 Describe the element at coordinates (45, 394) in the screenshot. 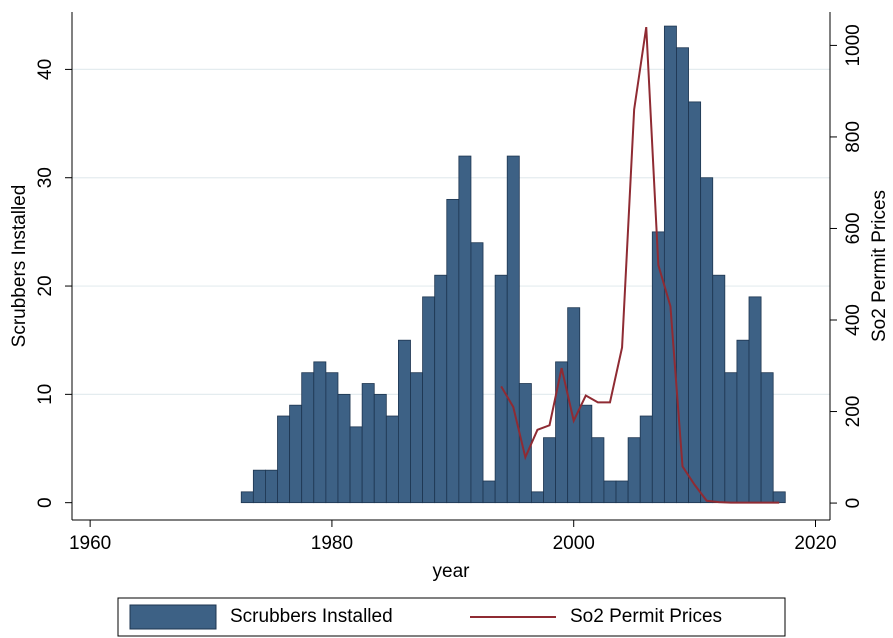

I see `y-tick-label: 10` at that location.